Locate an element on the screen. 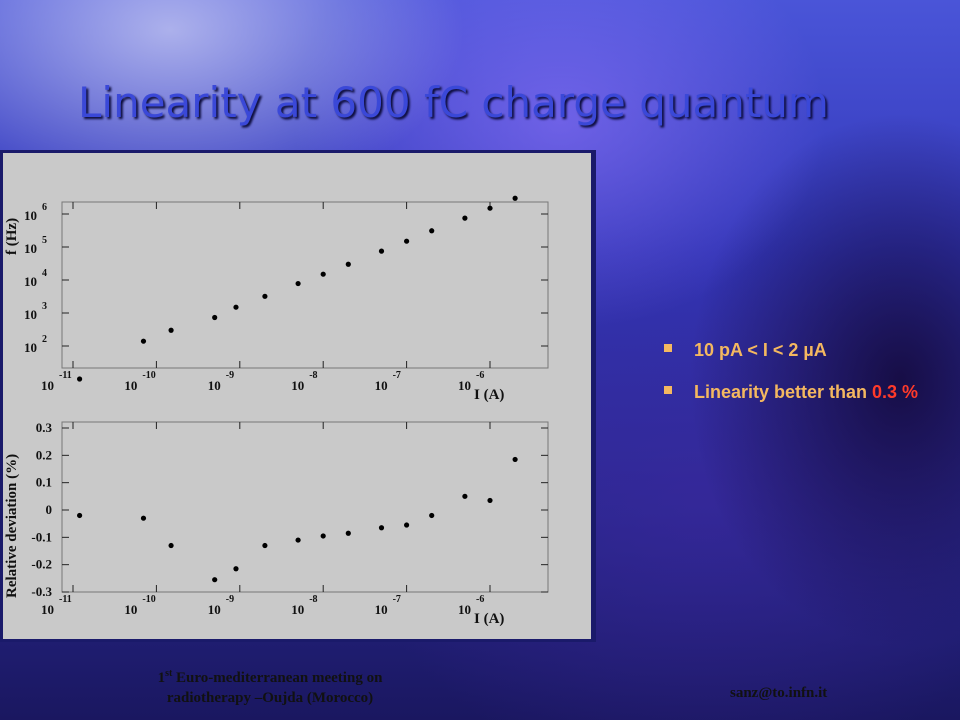 The image size is (960, 720). y-tick-label: -0.1 is located at coordinates (41, 536).